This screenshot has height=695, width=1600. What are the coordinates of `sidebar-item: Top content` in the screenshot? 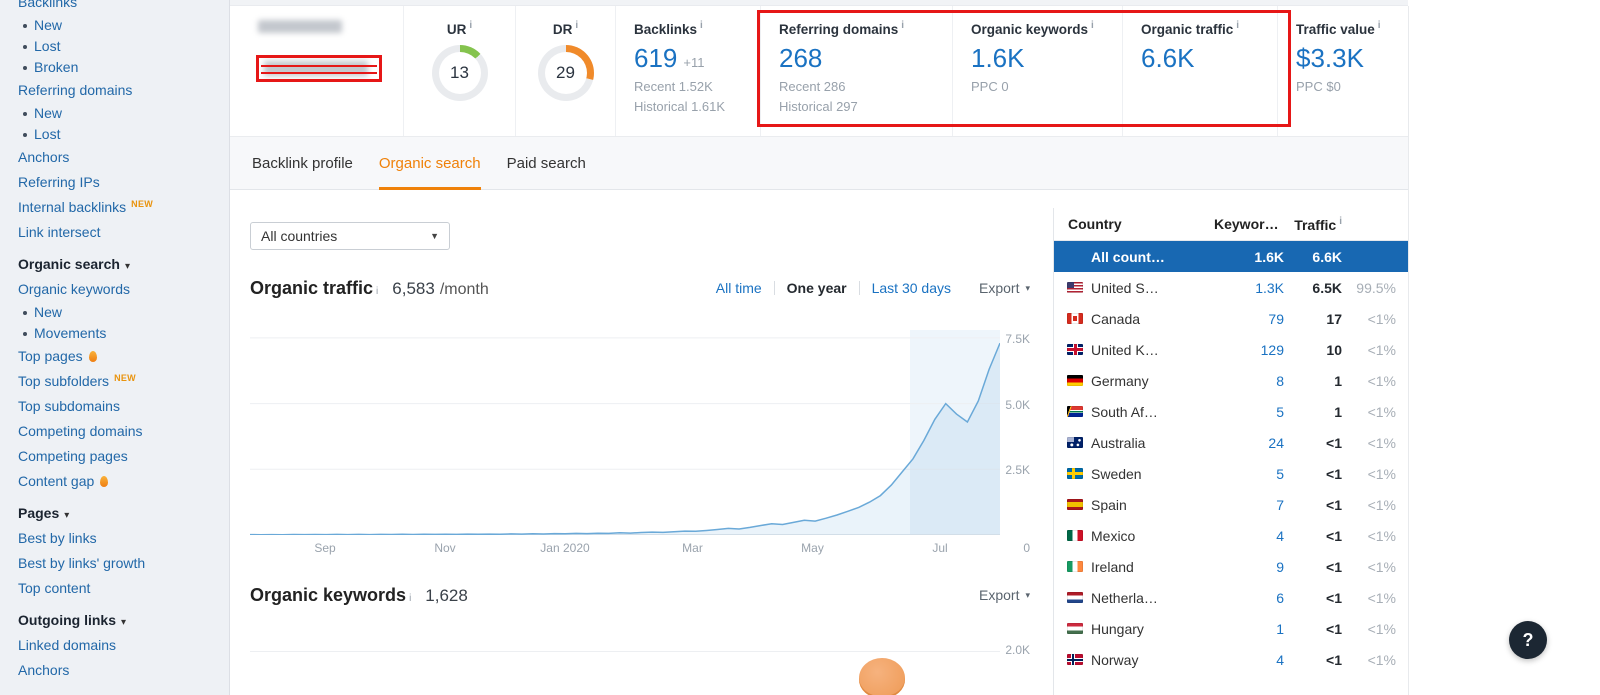 It's located at (114, 588).